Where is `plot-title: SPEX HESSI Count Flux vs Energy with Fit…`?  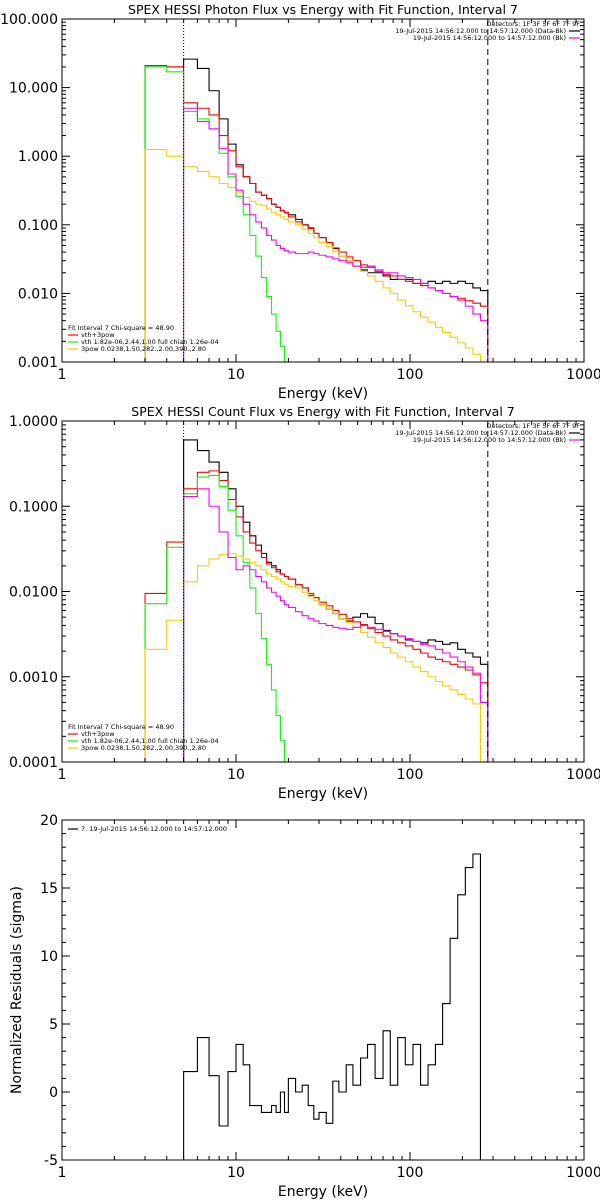
plot-title: SPEX HESSI Count Flux vs Energy with Fit… is located at coordinates (322, 411).